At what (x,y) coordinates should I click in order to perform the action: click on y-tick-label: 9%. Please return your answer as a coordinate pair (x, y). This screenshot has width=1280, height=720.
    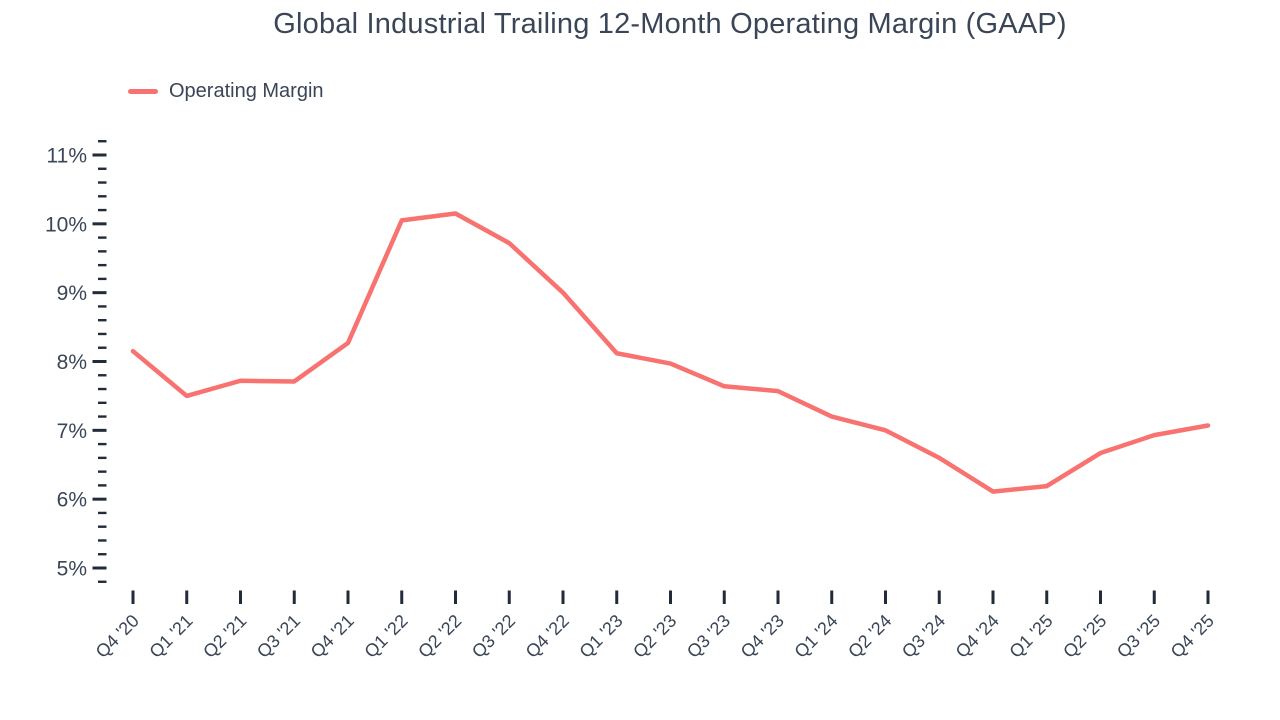
    Looking at the image, I should click on (72, 293).